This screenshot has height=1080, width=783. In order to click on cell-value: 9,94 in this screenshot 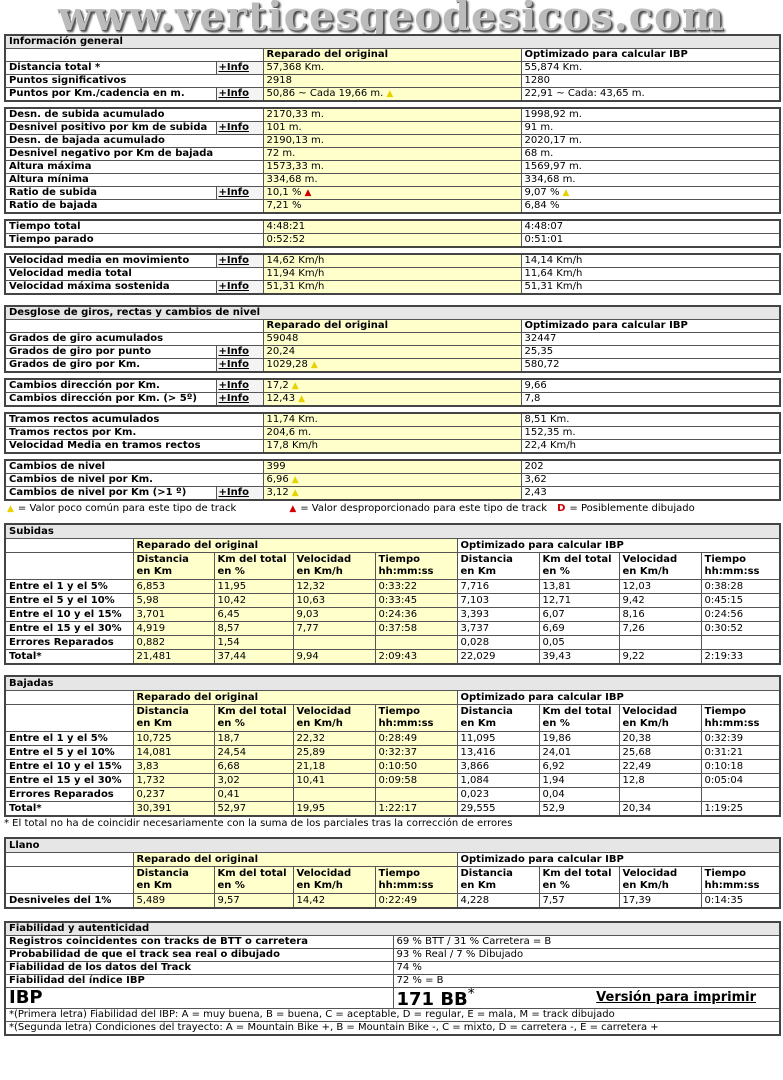, I will do `click(334, 657)`.